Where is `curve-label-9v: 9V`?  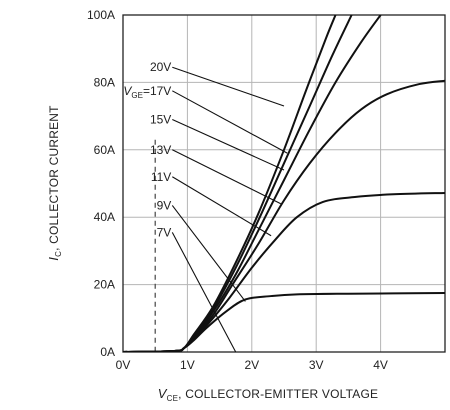
curve-label-9v: 9V is located at coordinates (164, 205).